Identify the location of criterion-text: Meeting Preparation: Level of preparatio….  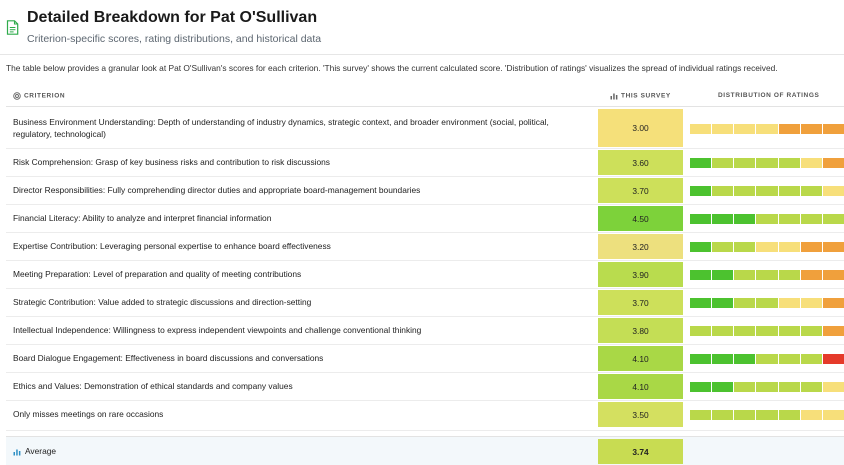
(157, 274).